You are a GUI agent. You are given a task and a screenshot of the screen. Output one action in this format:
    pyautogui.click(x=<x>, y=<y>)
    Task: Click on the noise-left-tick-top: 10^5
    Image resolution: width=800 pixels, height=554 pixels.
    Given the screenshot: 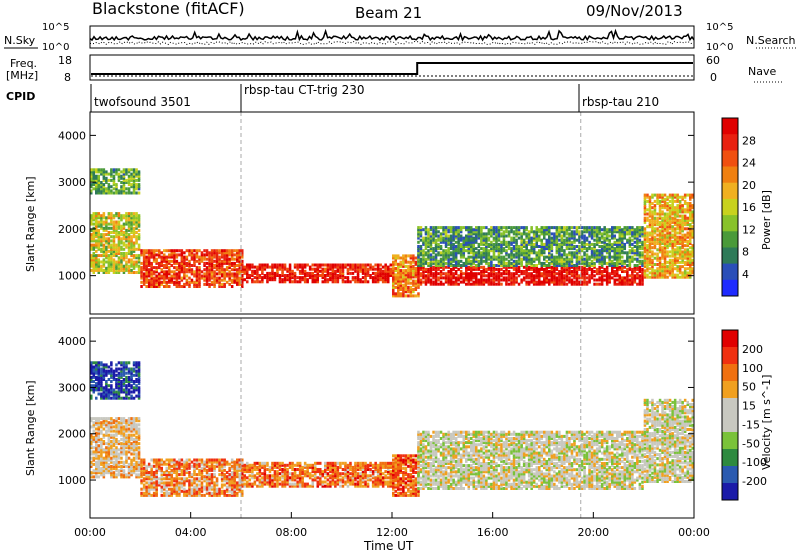 What is the action you would take?
    pyautogui.click(x=55, y=27)
    